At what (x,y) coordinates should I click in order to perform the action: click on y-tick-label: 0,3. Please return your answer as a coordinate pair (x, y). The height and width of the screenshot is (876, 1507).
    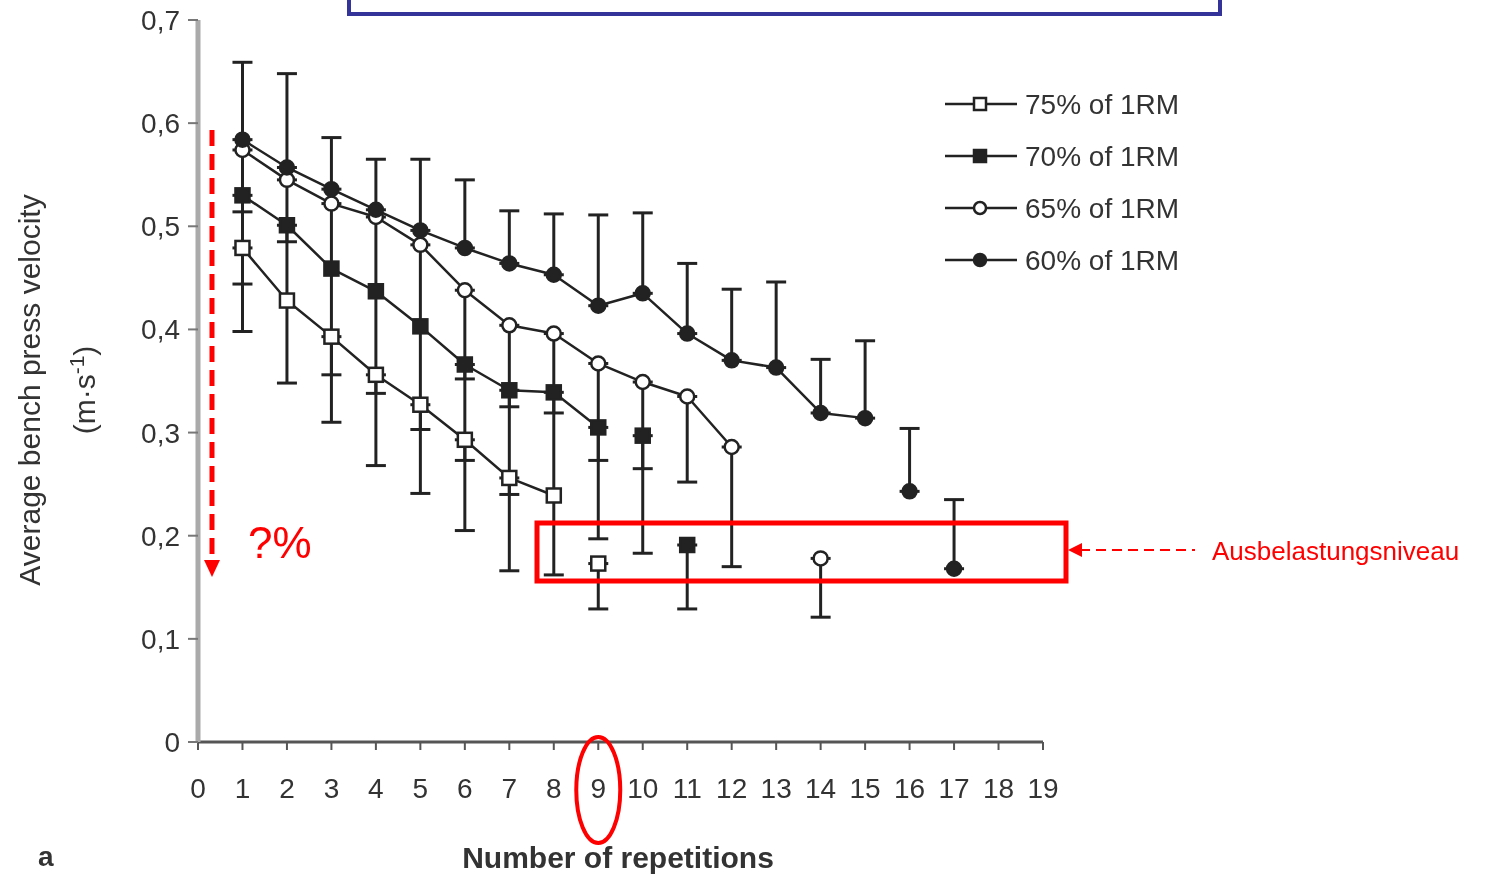
    Looking at the image, I should click on (160, 433).